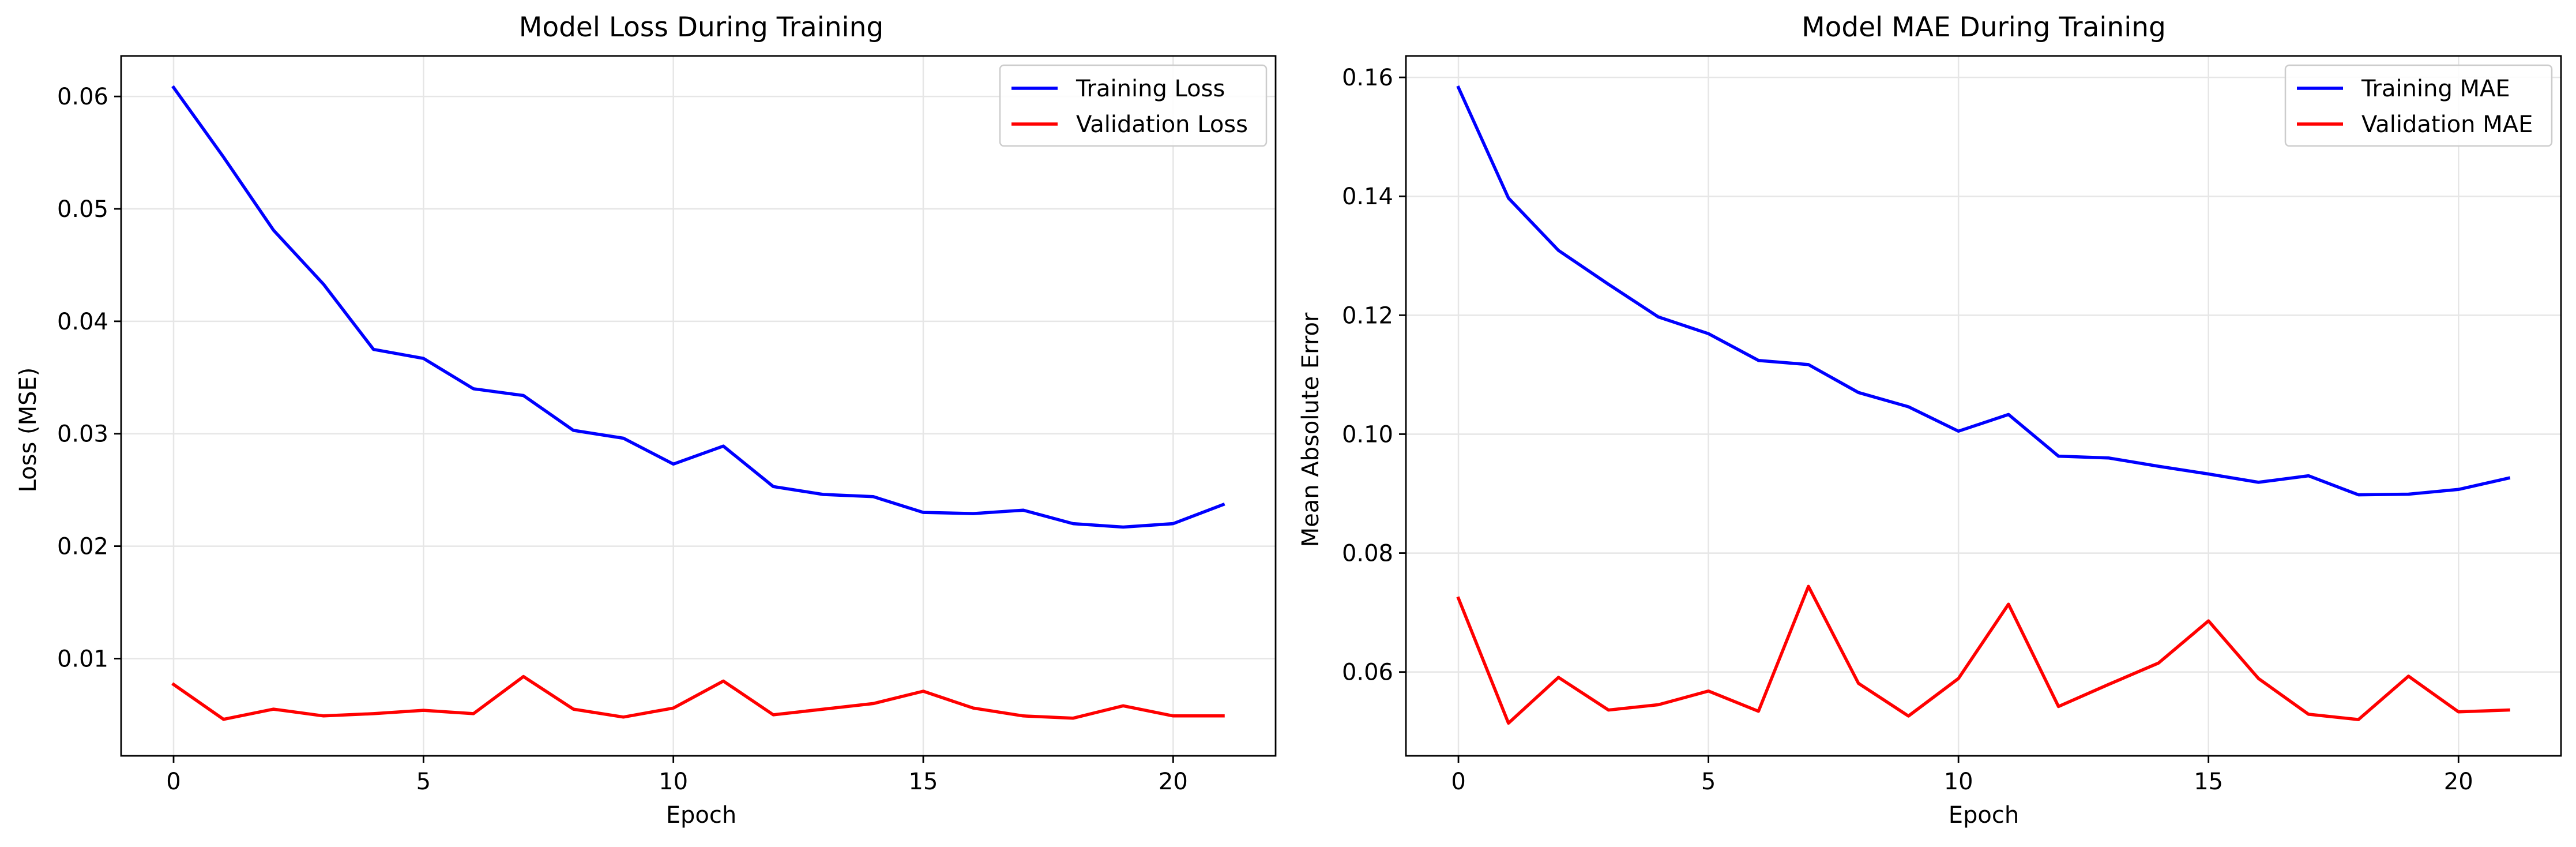  What do you see at coordinates (701, 816) in the screenshot?
I see `loss-x-axis-label: Epoch` at bounding box center [701, 816].